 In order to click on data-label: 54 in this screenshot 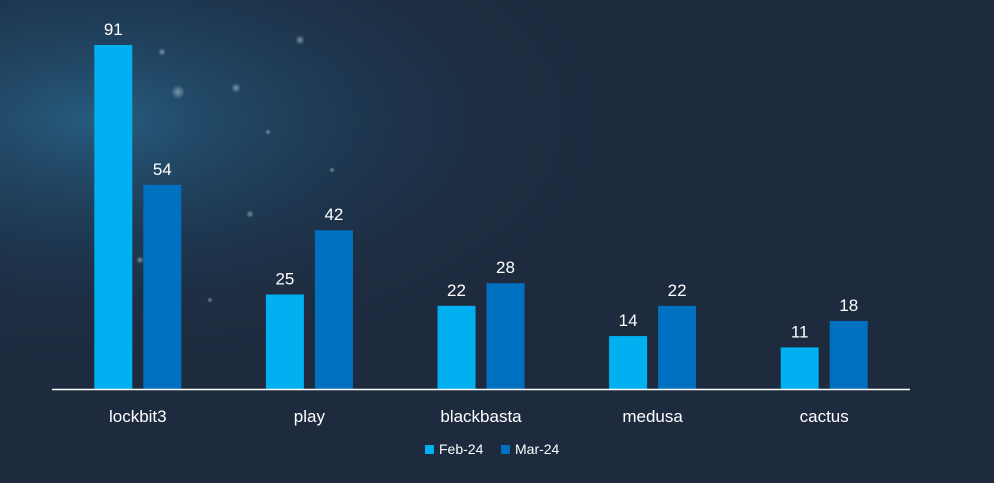, I will do `click(162, 169)`.